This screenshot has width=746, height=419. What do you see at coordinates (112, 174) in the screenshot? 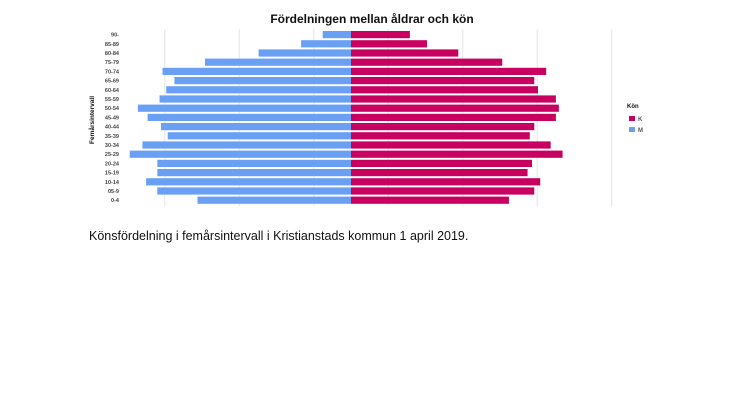
I see `y-tick-label: 15-19` at bounding box center [112, 174].